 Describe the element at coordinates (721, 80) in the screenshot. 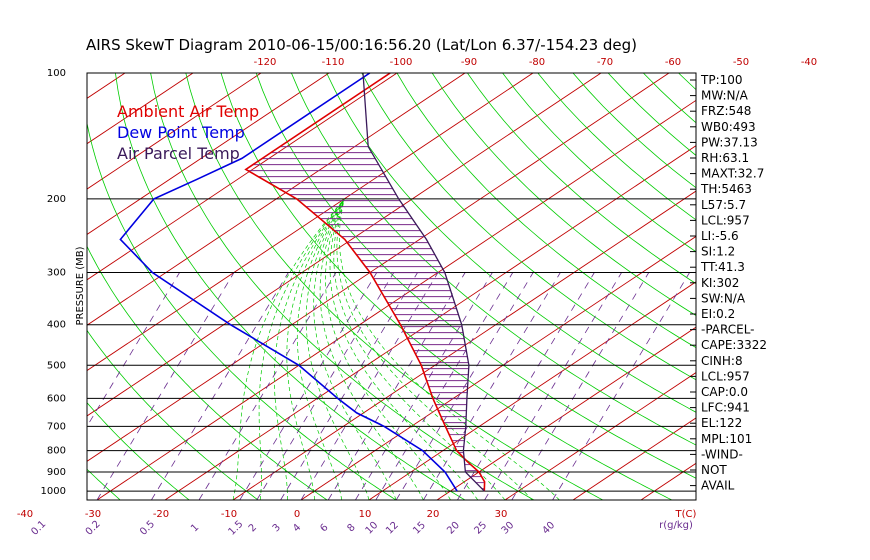

I see `index-label: TP:100` at that location.